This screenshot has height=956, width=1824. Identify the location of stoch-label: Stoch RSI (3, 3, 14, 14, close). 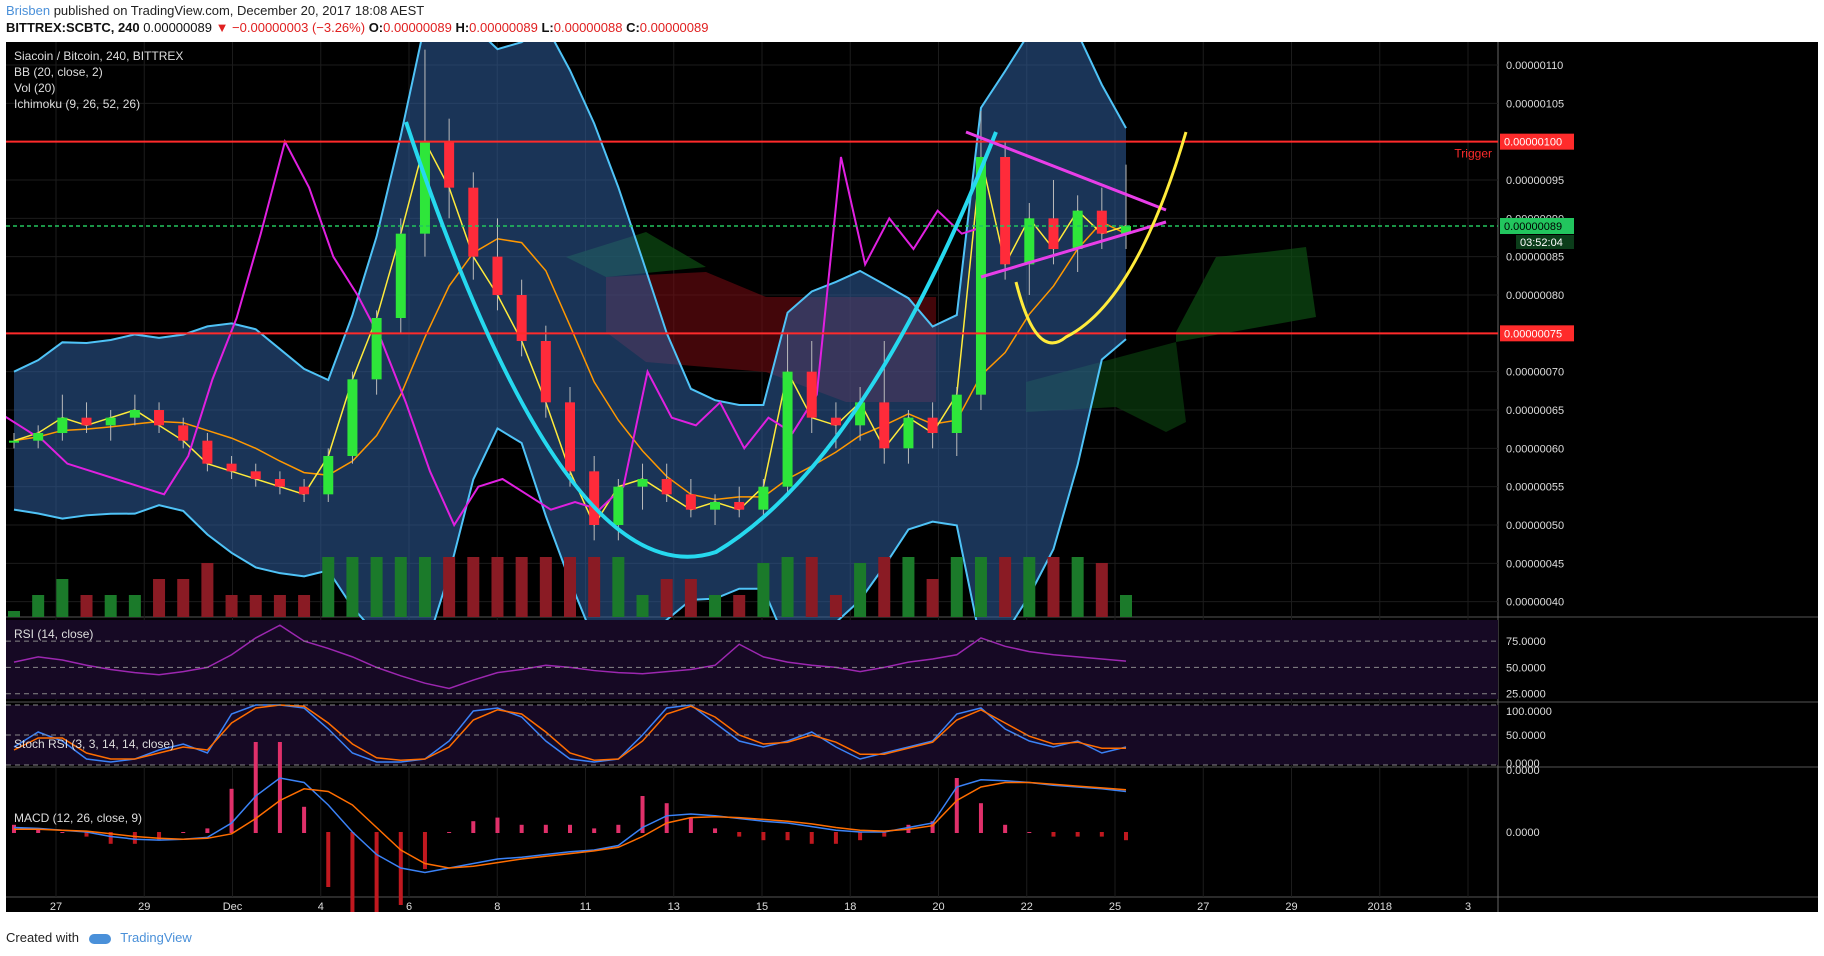
(94, 744).